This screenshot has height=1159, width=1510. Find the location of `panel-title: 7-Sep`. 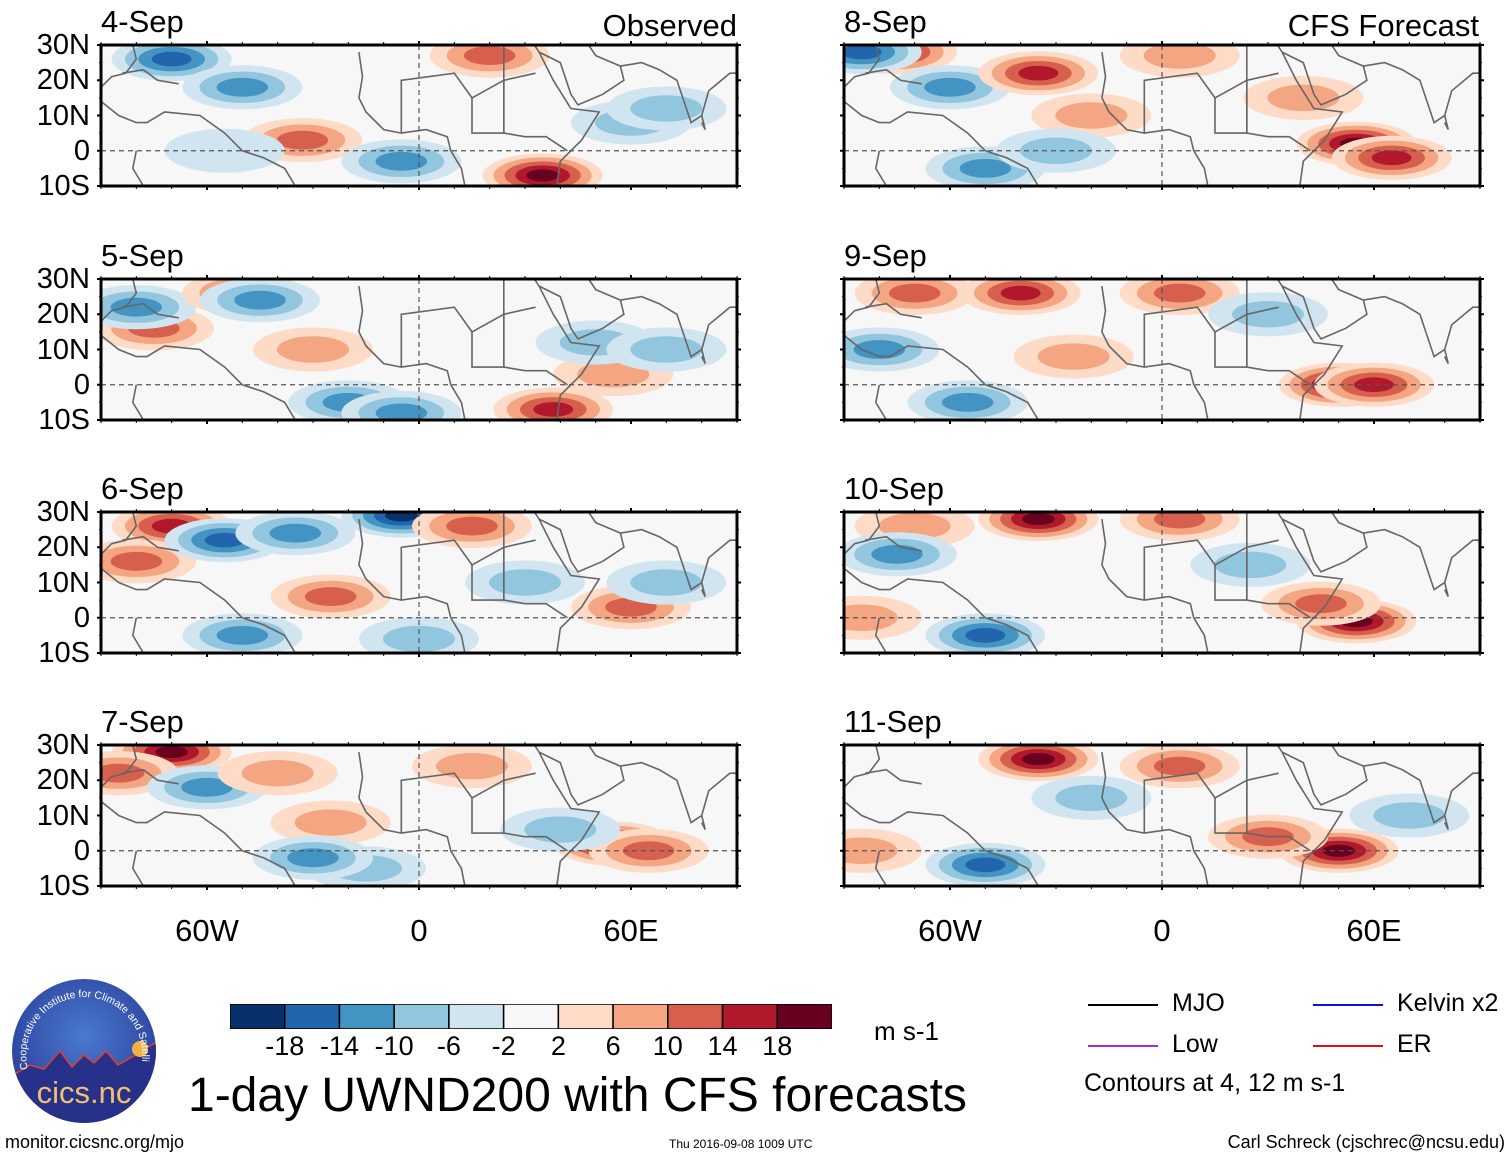

panel-title: 7-Sep is located at coordinates (142, 721).